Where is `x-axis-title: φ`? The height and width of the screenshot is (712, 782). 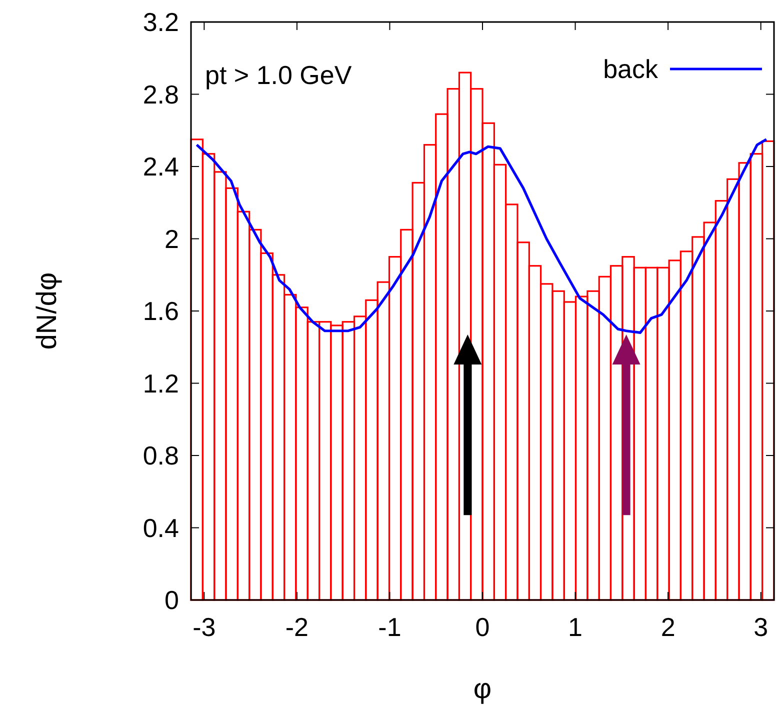 x-axis-title: φ is located at coordinates (482, 688).